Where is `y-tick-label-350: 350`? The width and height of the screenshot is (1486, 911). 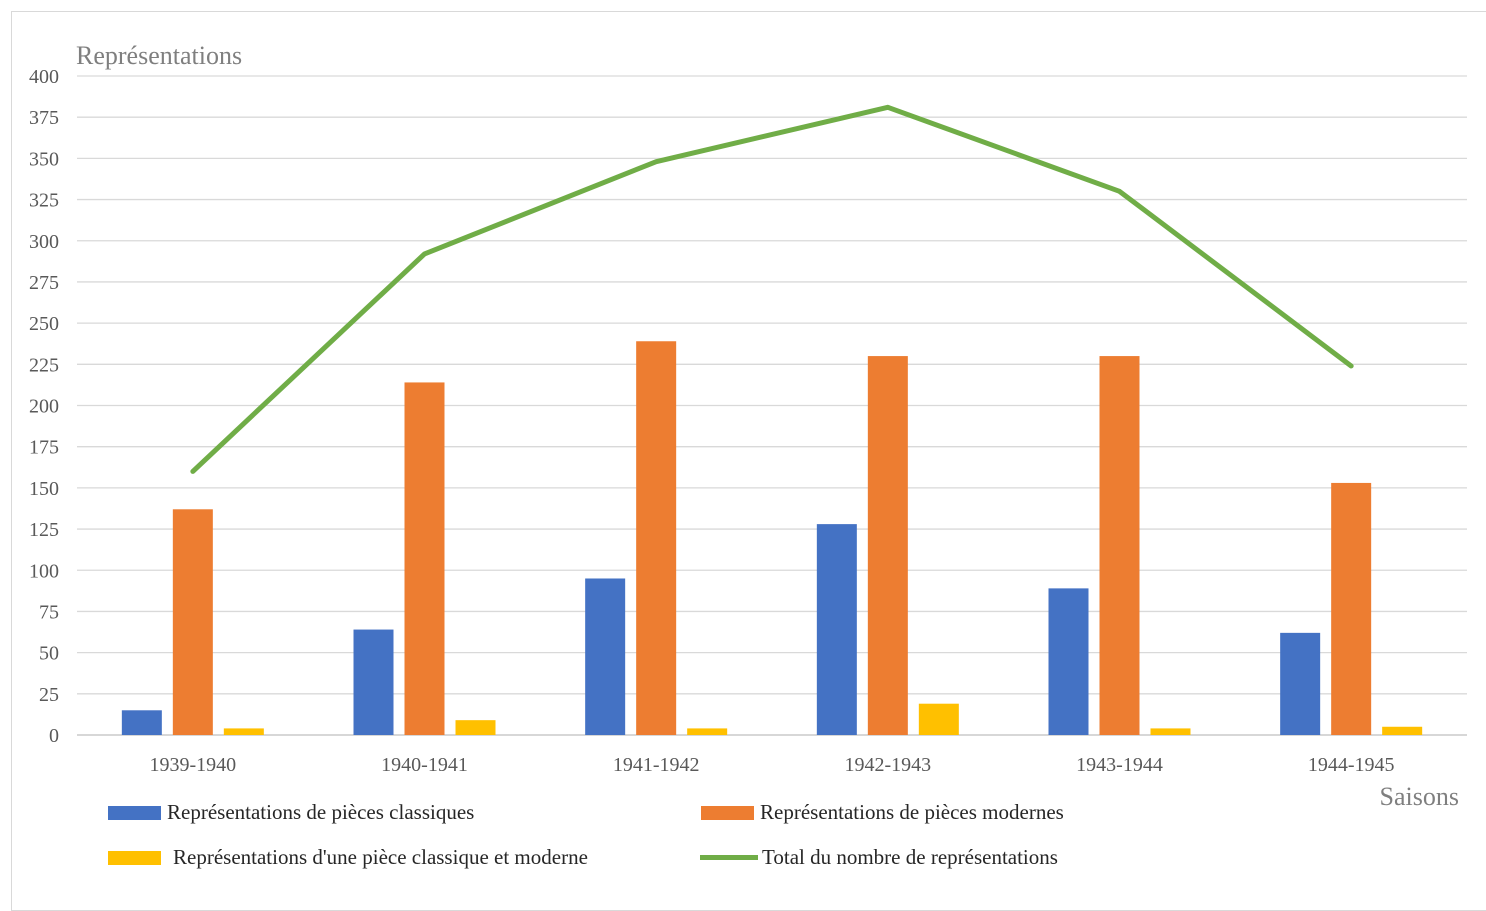
y-tick-label-350: 350 is located at coordinates (44, 159).